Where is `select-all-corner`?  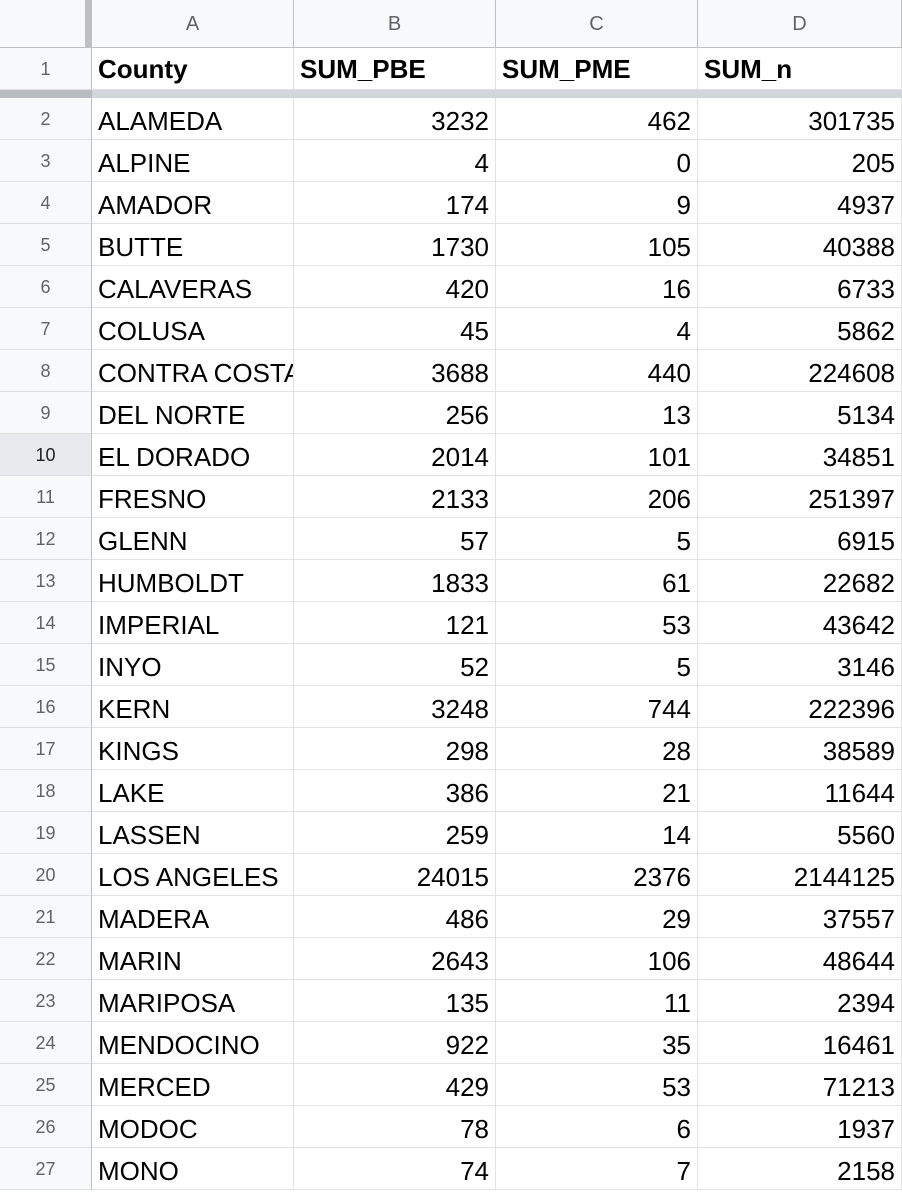 select-all-corner is located at coordinates (43, 24).